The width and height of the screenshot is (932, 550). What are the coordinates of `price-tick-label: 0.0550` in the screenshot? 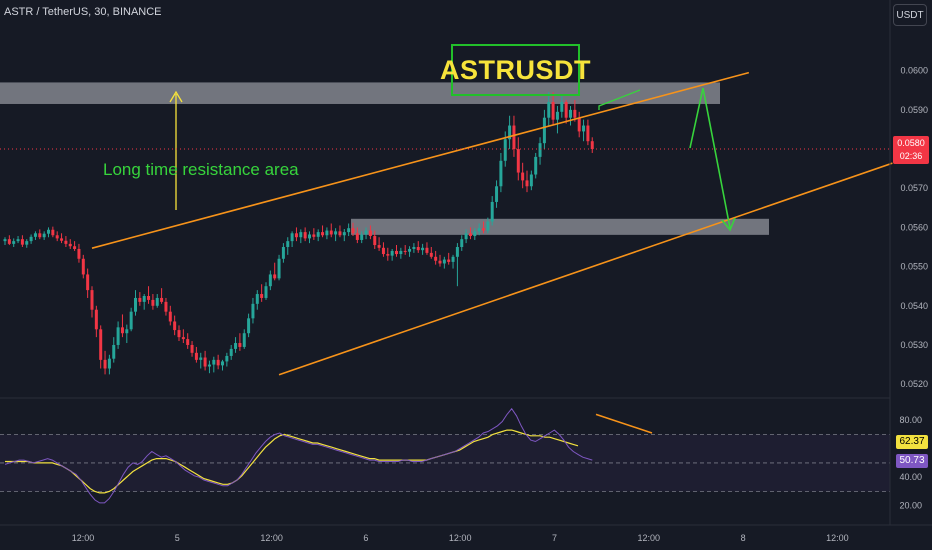 It's located at (914, 267).